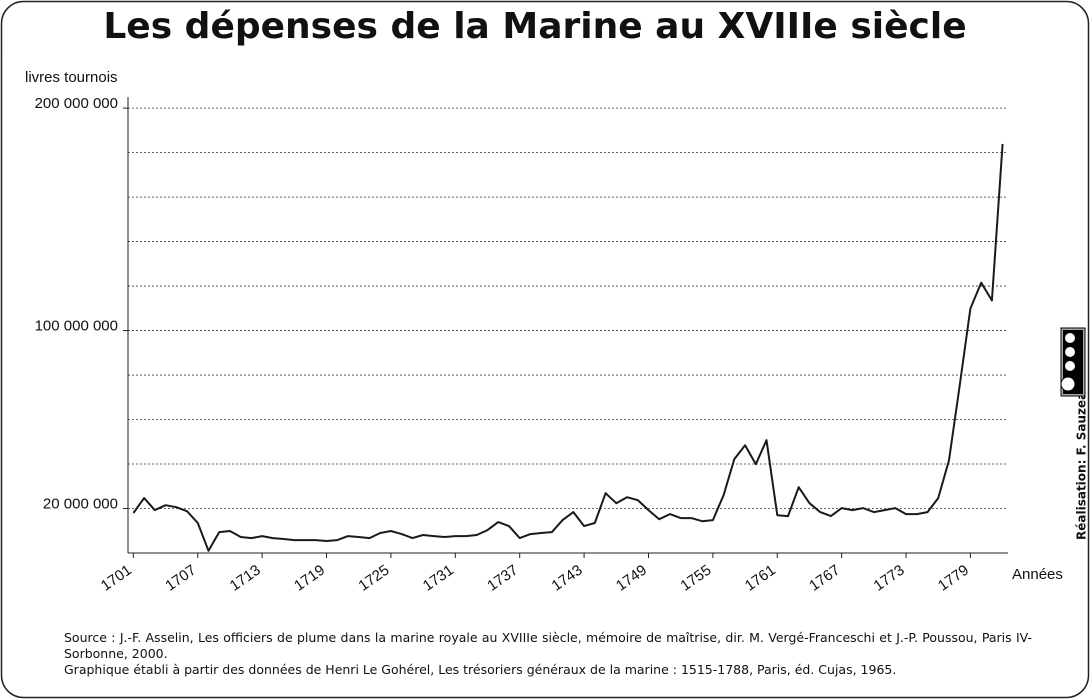 Image resolution: width=1090 pixels, height=699 pixels. I want to click on y-tick-label: 100 000 000, so click(76, 326).